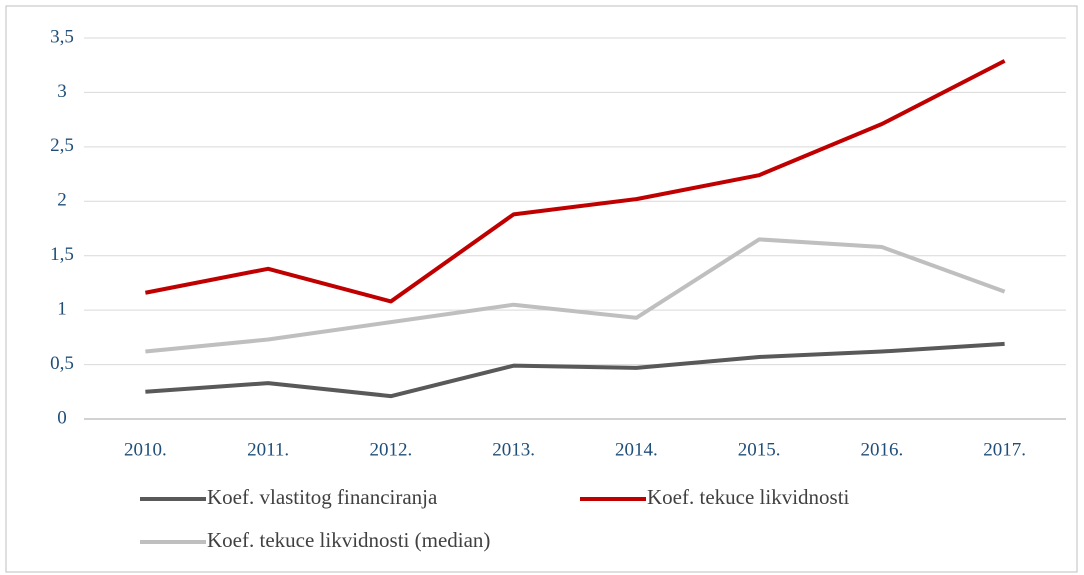 The image size is (1084, 575). What do you see at coordinates (348, 540) in the screenshot?
I see `legend-label: Koef. tekuce likvidnosti (median)` at bounding box center [348, 540].